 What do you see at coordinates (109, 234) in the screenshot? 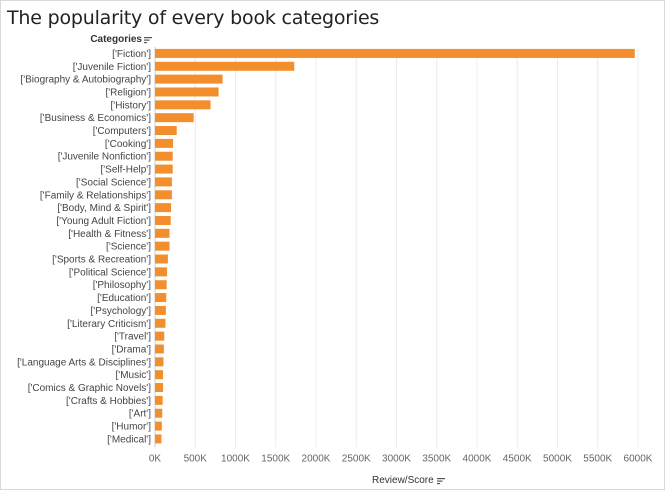
I see `category-label: ['Health & Fitness']` at bounding box center [109, 234].